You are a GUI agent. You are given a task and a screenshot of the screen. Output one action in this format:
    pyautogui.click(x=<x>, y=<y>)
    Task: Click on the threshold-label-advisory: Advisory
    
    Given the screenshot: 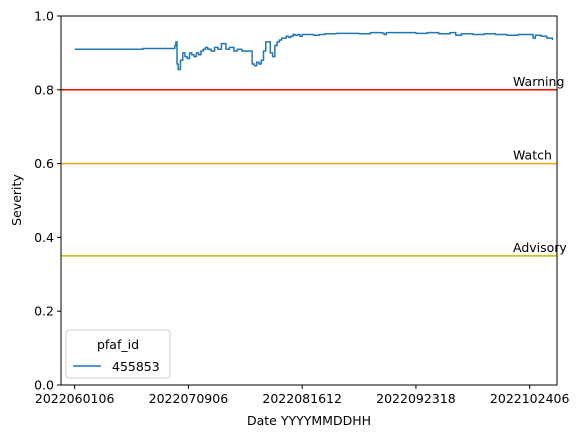 What is the action you would take?
    pyautogui.click(x=540, y=247)
    